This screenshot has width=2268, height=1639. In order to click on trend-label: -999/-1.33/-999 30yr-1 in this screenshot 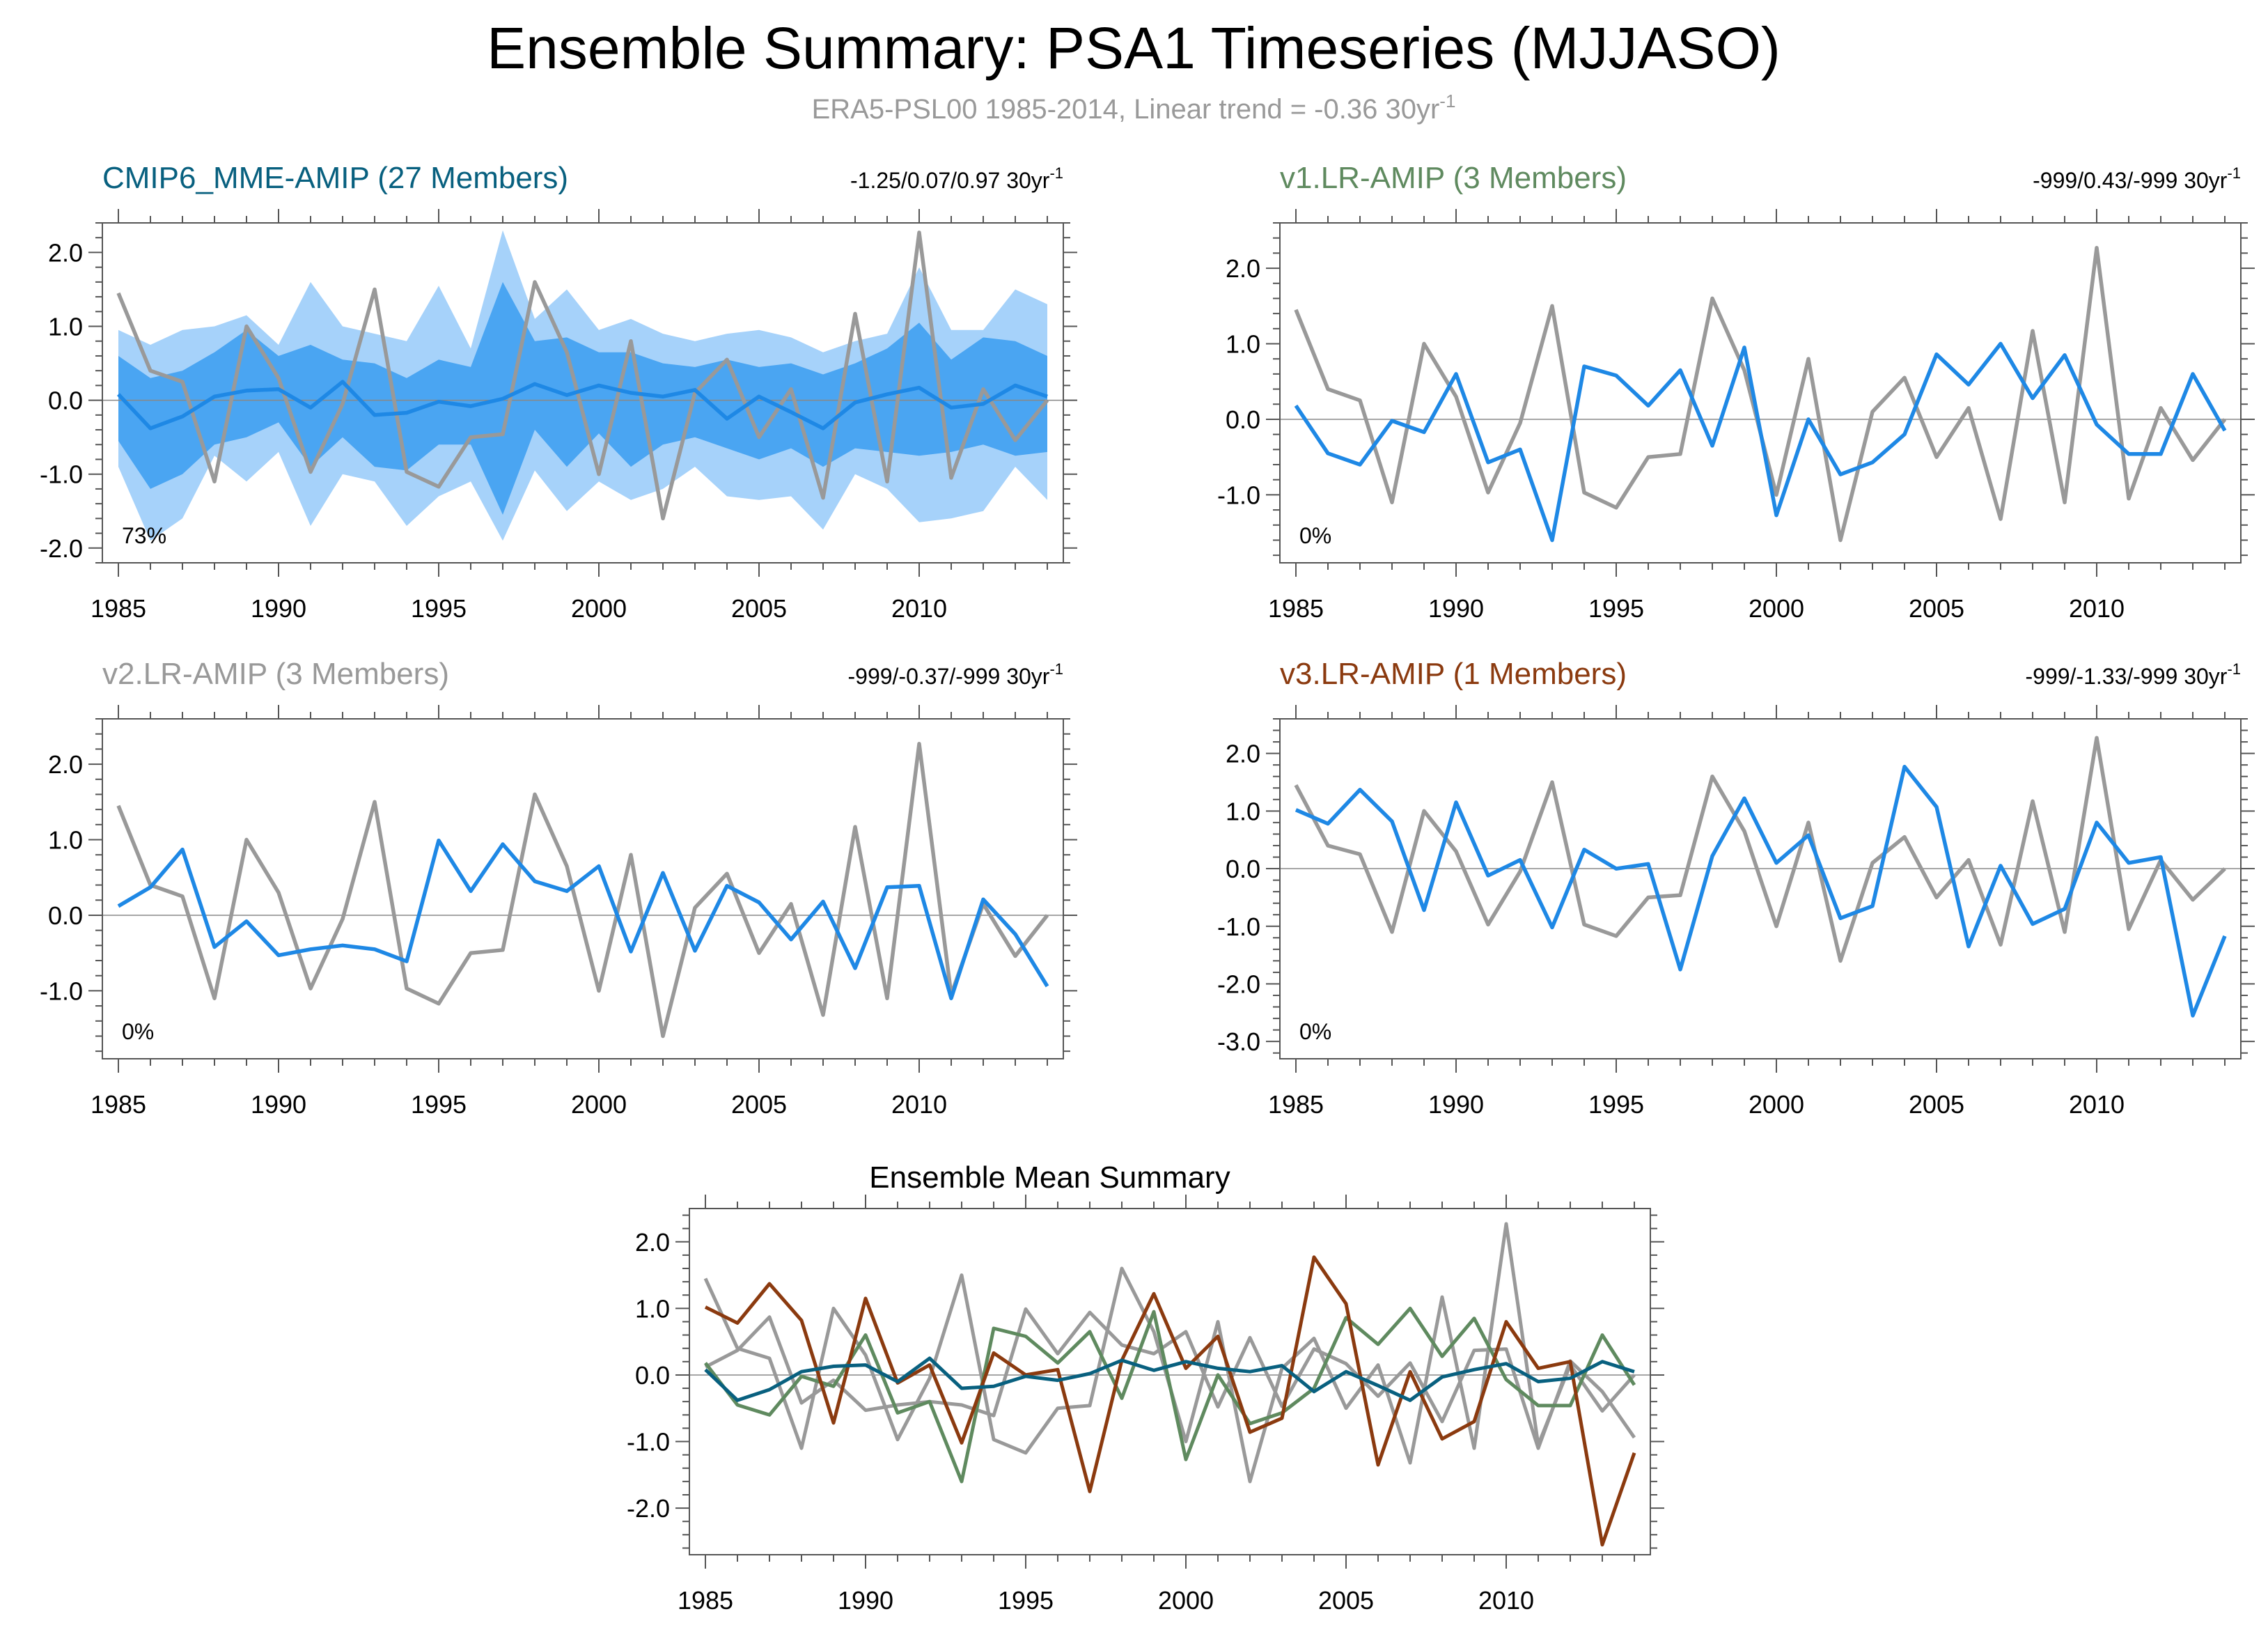, I will do `click(2133, 674)`.